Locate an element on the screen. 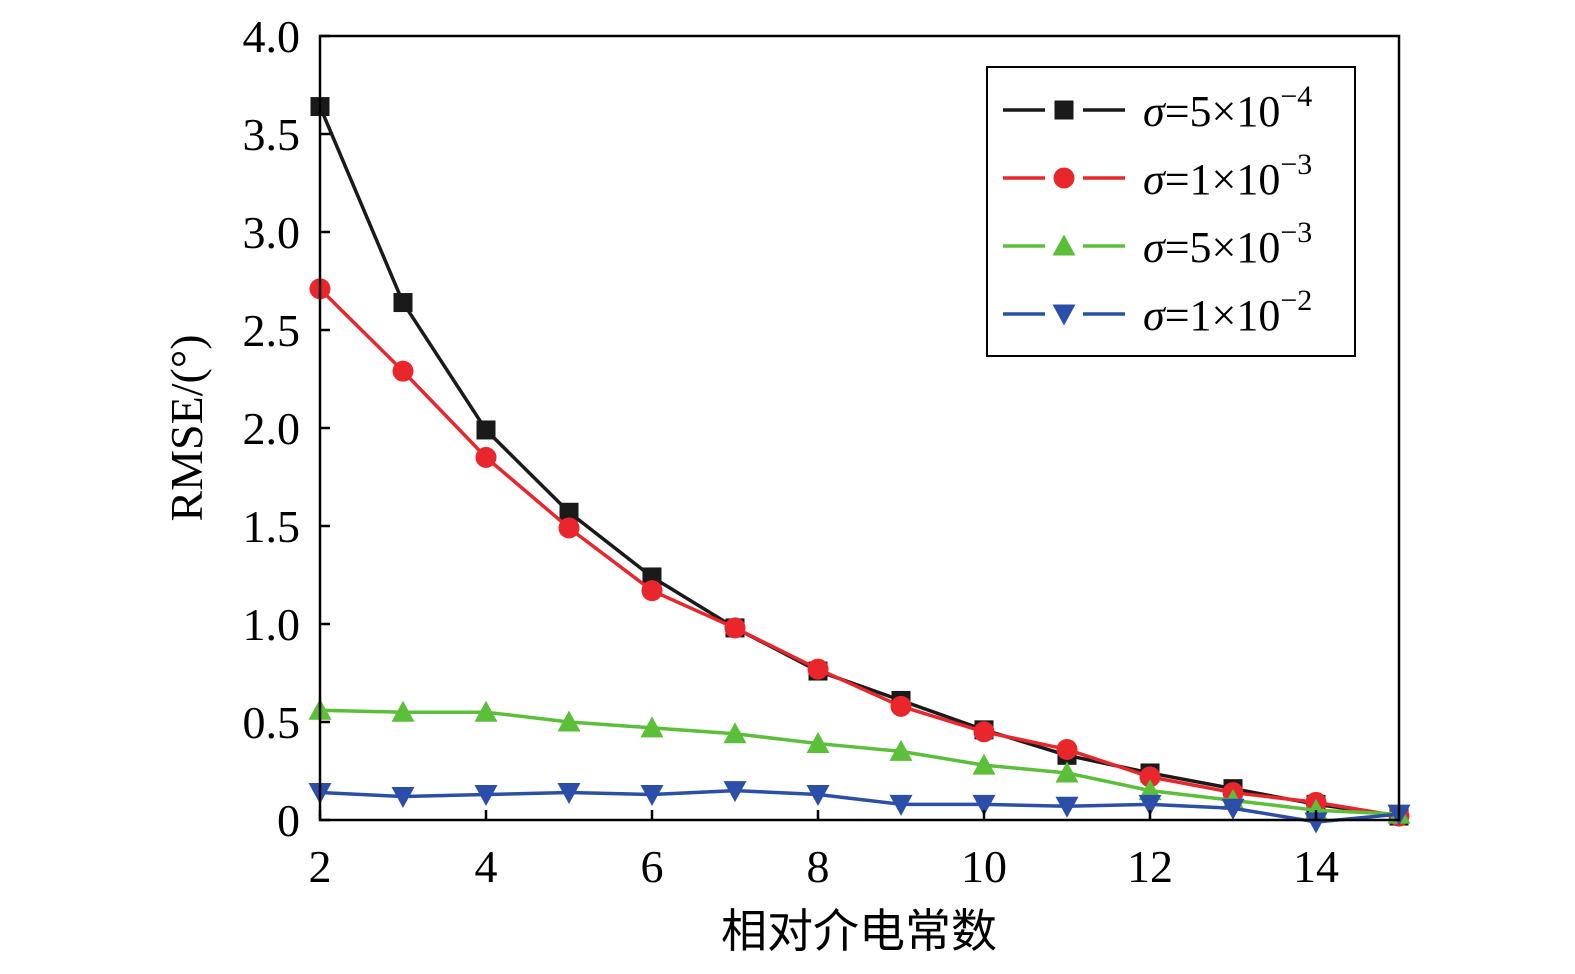 The image size is (1575, 974). legend-entry: σ=1×10−2 is located at coordinates (1157, 312).